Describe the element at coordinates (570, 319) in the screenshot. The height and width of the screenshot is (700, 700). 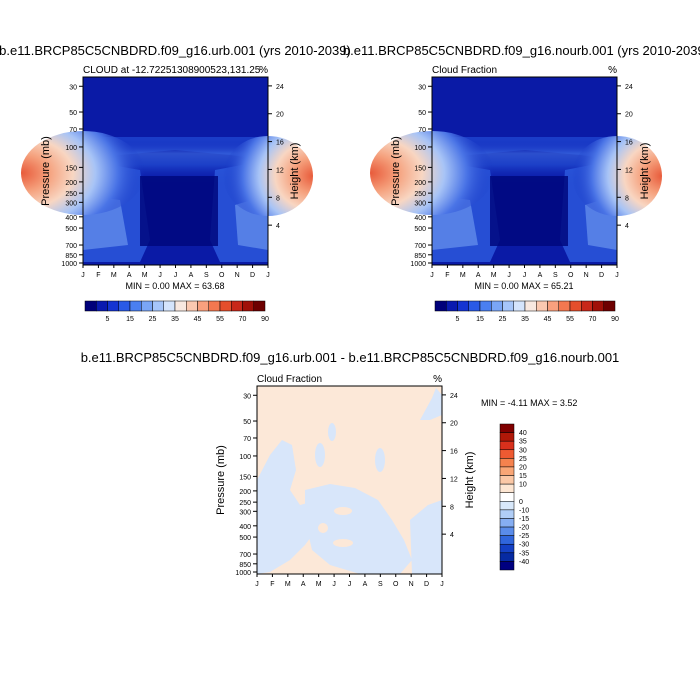
I see `colorbar-label: 55` at that location.